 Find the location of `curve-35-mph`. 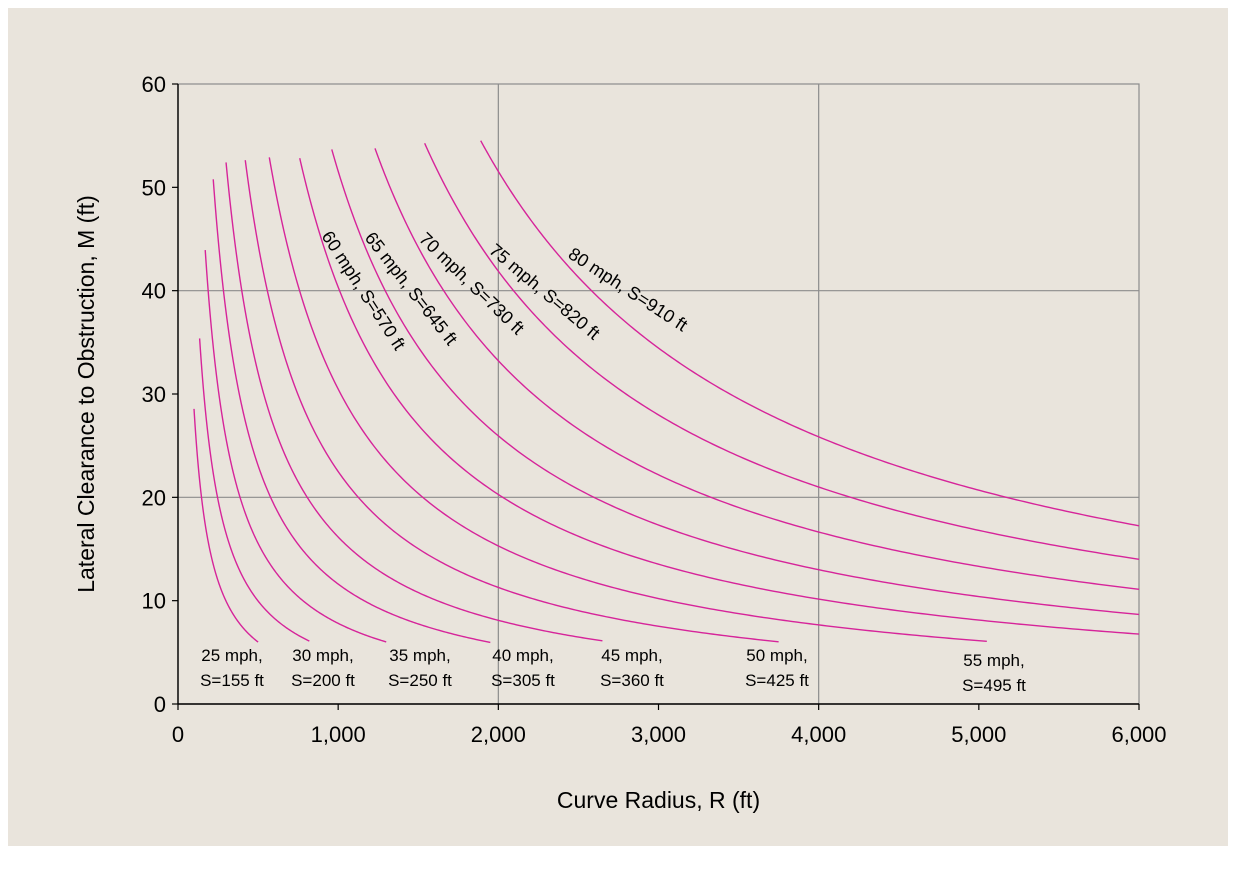

curve-35-mph is located at coordinates (295, 446).